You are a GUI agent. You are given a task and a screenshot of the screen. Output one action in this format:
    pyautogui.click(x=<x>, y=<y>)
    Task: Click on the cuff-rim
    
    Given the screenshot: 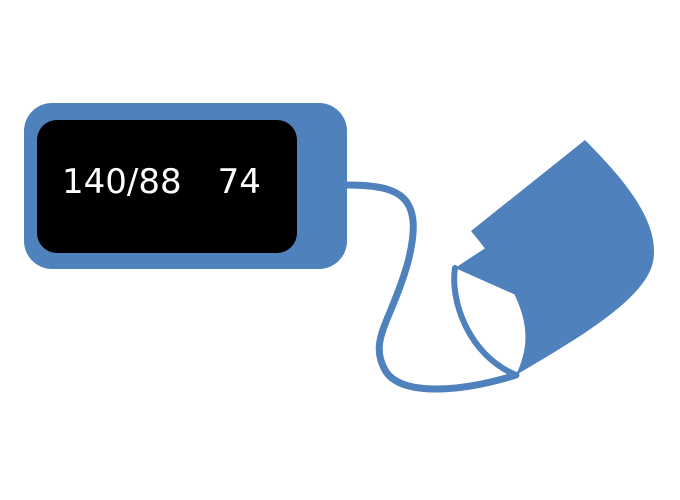 What is the action you would take?
    pyautogui.click(x=485, y=321)
    